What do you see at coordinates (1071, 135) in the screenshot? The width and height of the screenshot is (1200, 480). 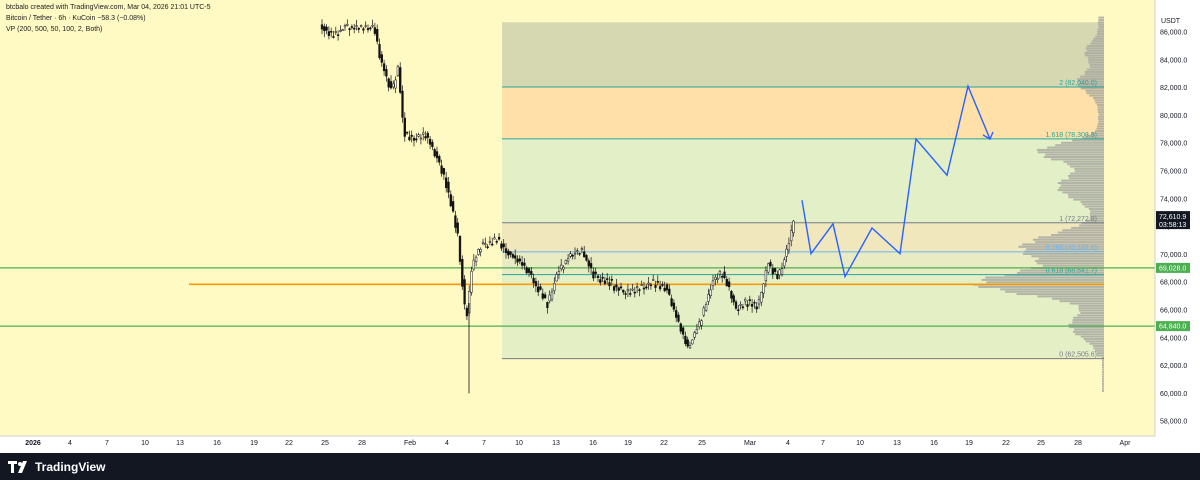 I see `fib-label: 1.618 (78,308.9)` at bounding box center [1071, 135].